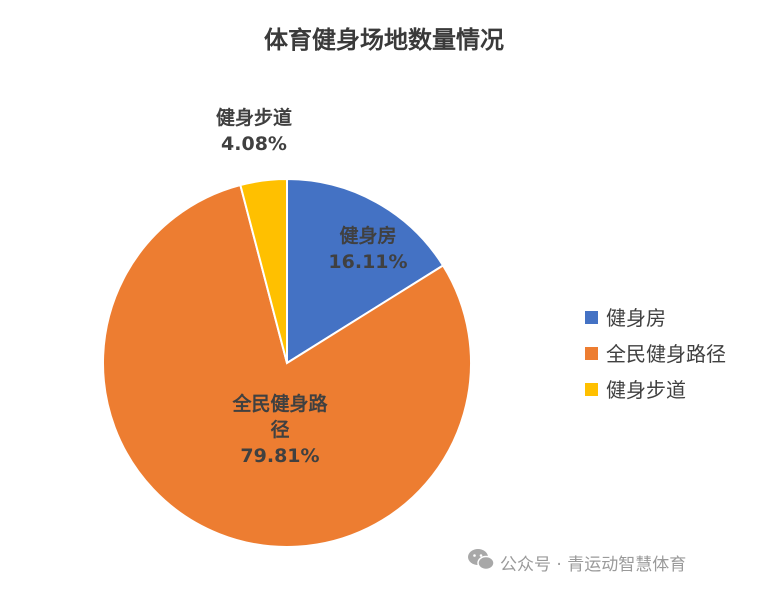 Image resolution: width=768 pixels, height=596 pixels. I want to click on chart-title: 体育健身场地数量情况, so click(384, 40).